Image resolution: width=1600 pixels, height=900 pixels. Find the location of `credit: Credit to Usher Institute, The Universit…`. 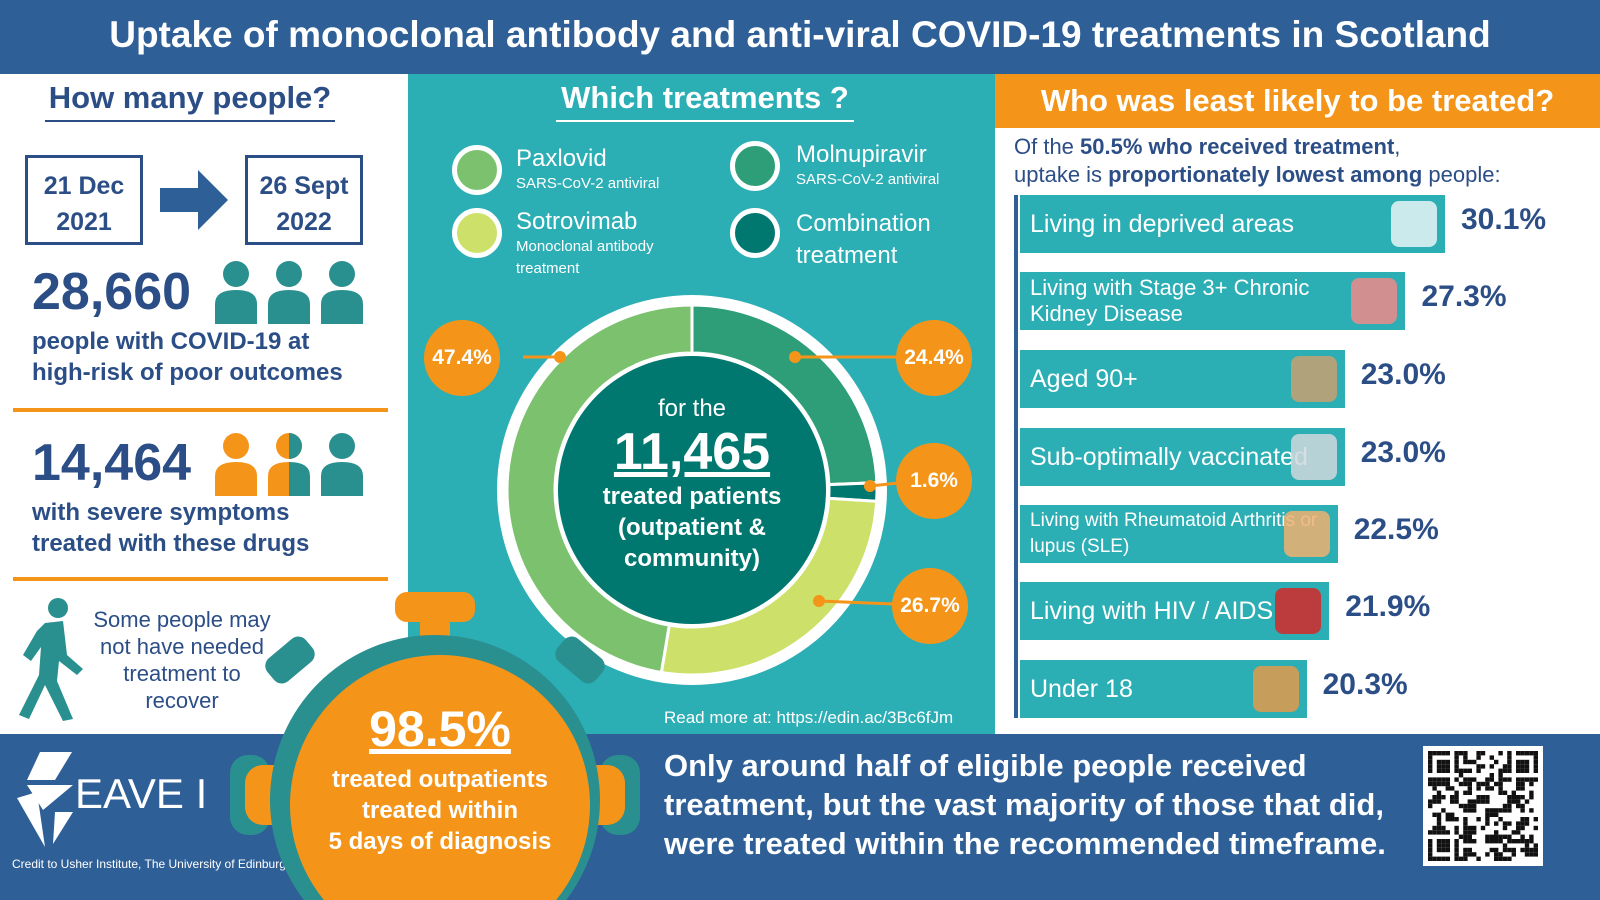

credit: Credit to Usher Institute, The Universit… is located at coordinates (152, 864).